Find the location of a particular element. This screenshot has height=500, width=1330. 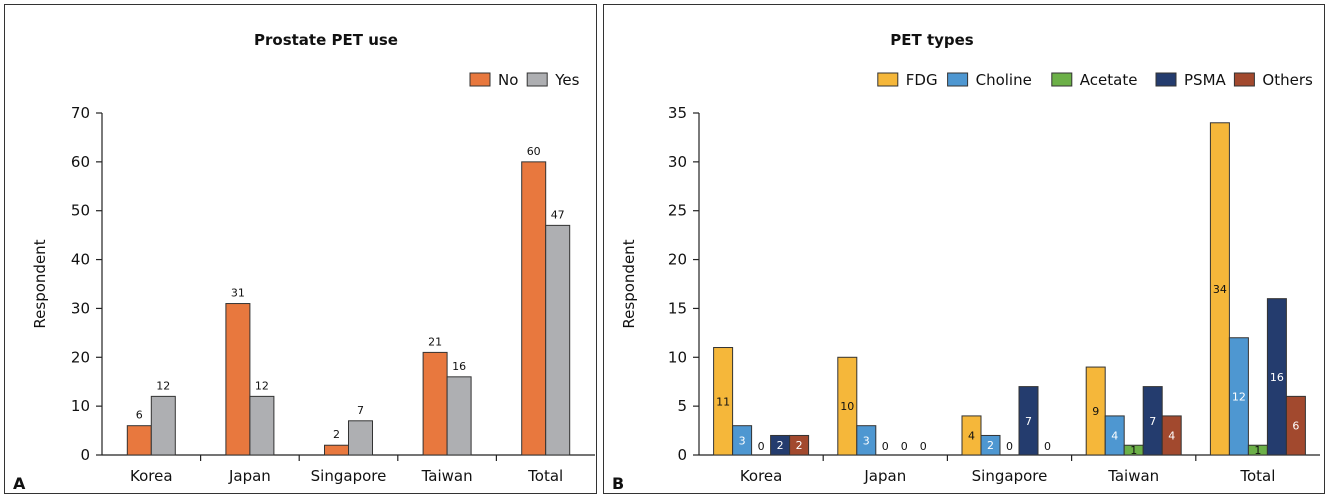

legend-item: Choline is located at coordinates (989, 80).